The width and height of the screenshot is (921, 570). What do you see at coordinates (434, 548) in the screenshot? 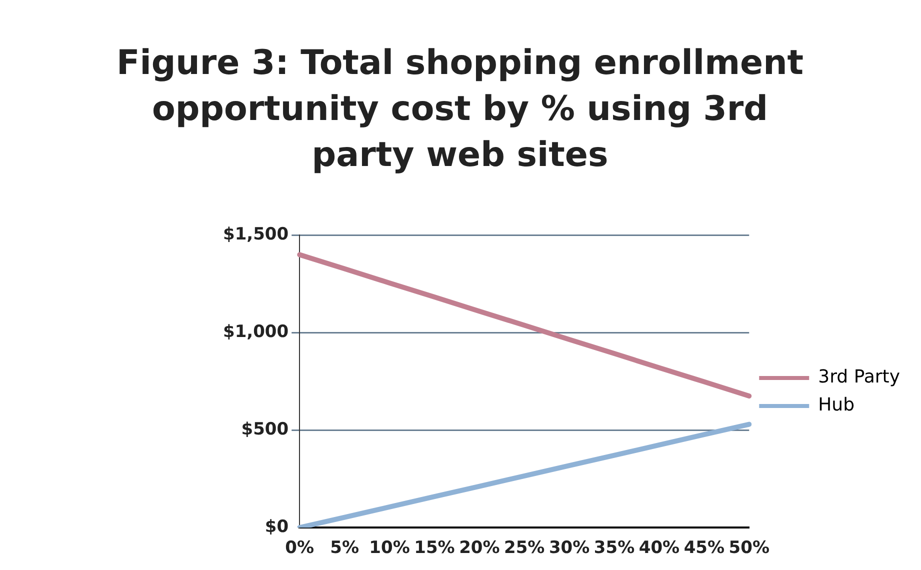
I see `x-tick-label: 15%` at bounding box center [434, 548].